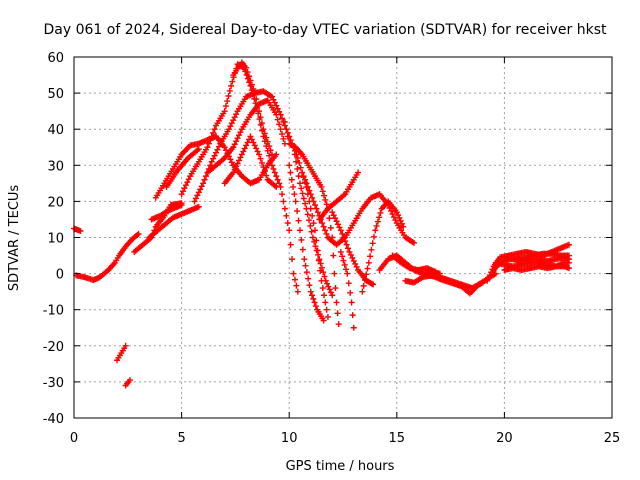  I want to click on x-tick-label: 10, so click(289, 438).